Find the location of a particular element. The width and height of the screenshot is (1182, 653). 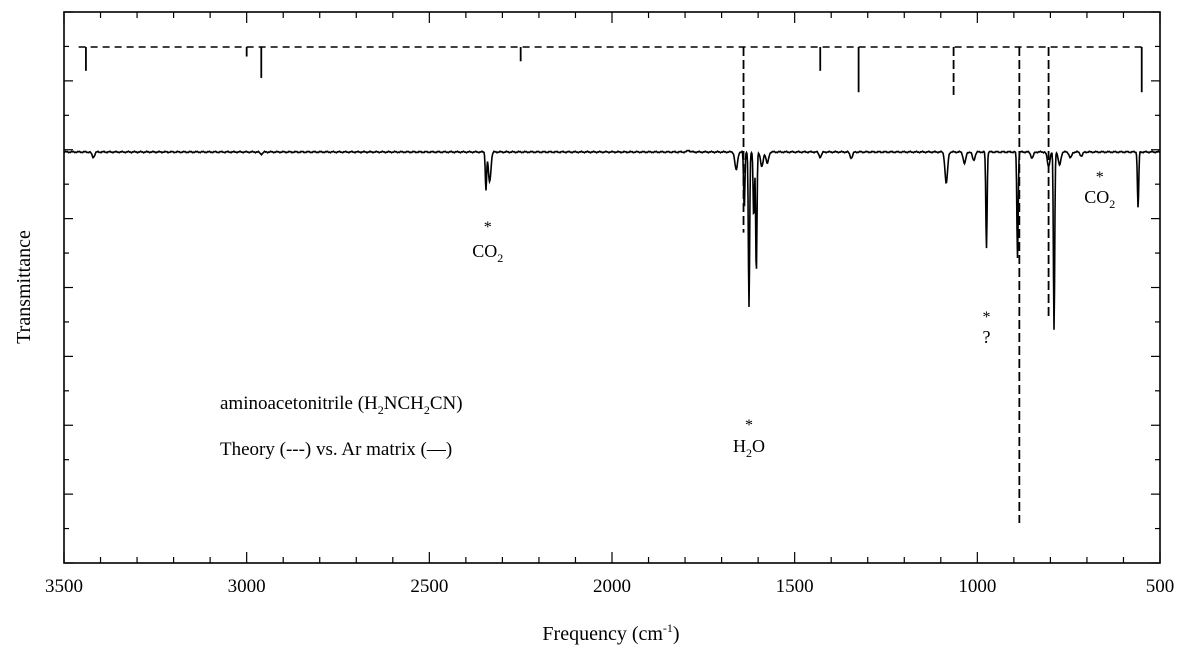

legend-description: Theory (---) vs. Ar matrix (—) is located at coordinates (336, 449).